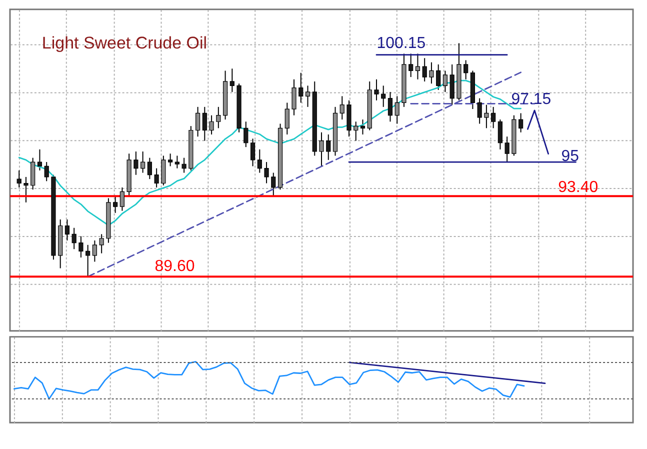 The image size is (647, 449). I want to click on annotation: 97.15, so click(531, 99).